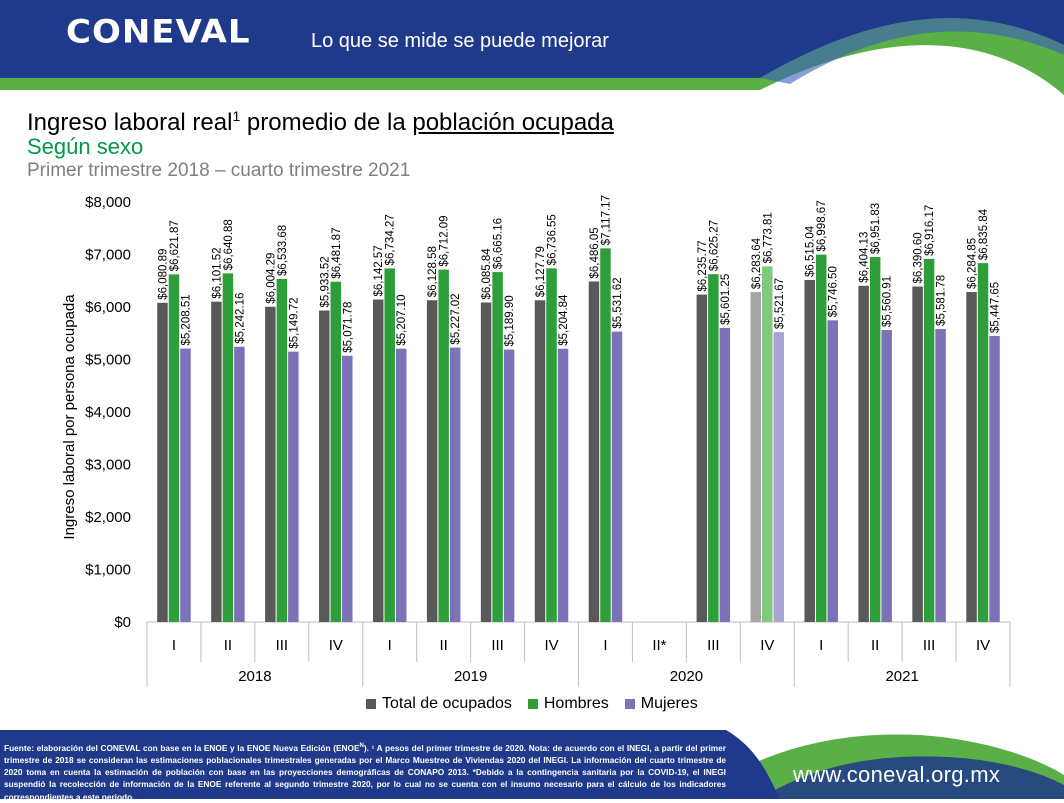 The height and width of the screenshot is (803, 1064). What do you see at coordinates (564, 320) in the screenshot?
I see `data-label-mujeres: $5,204.84` at bounding box center [564, 320].